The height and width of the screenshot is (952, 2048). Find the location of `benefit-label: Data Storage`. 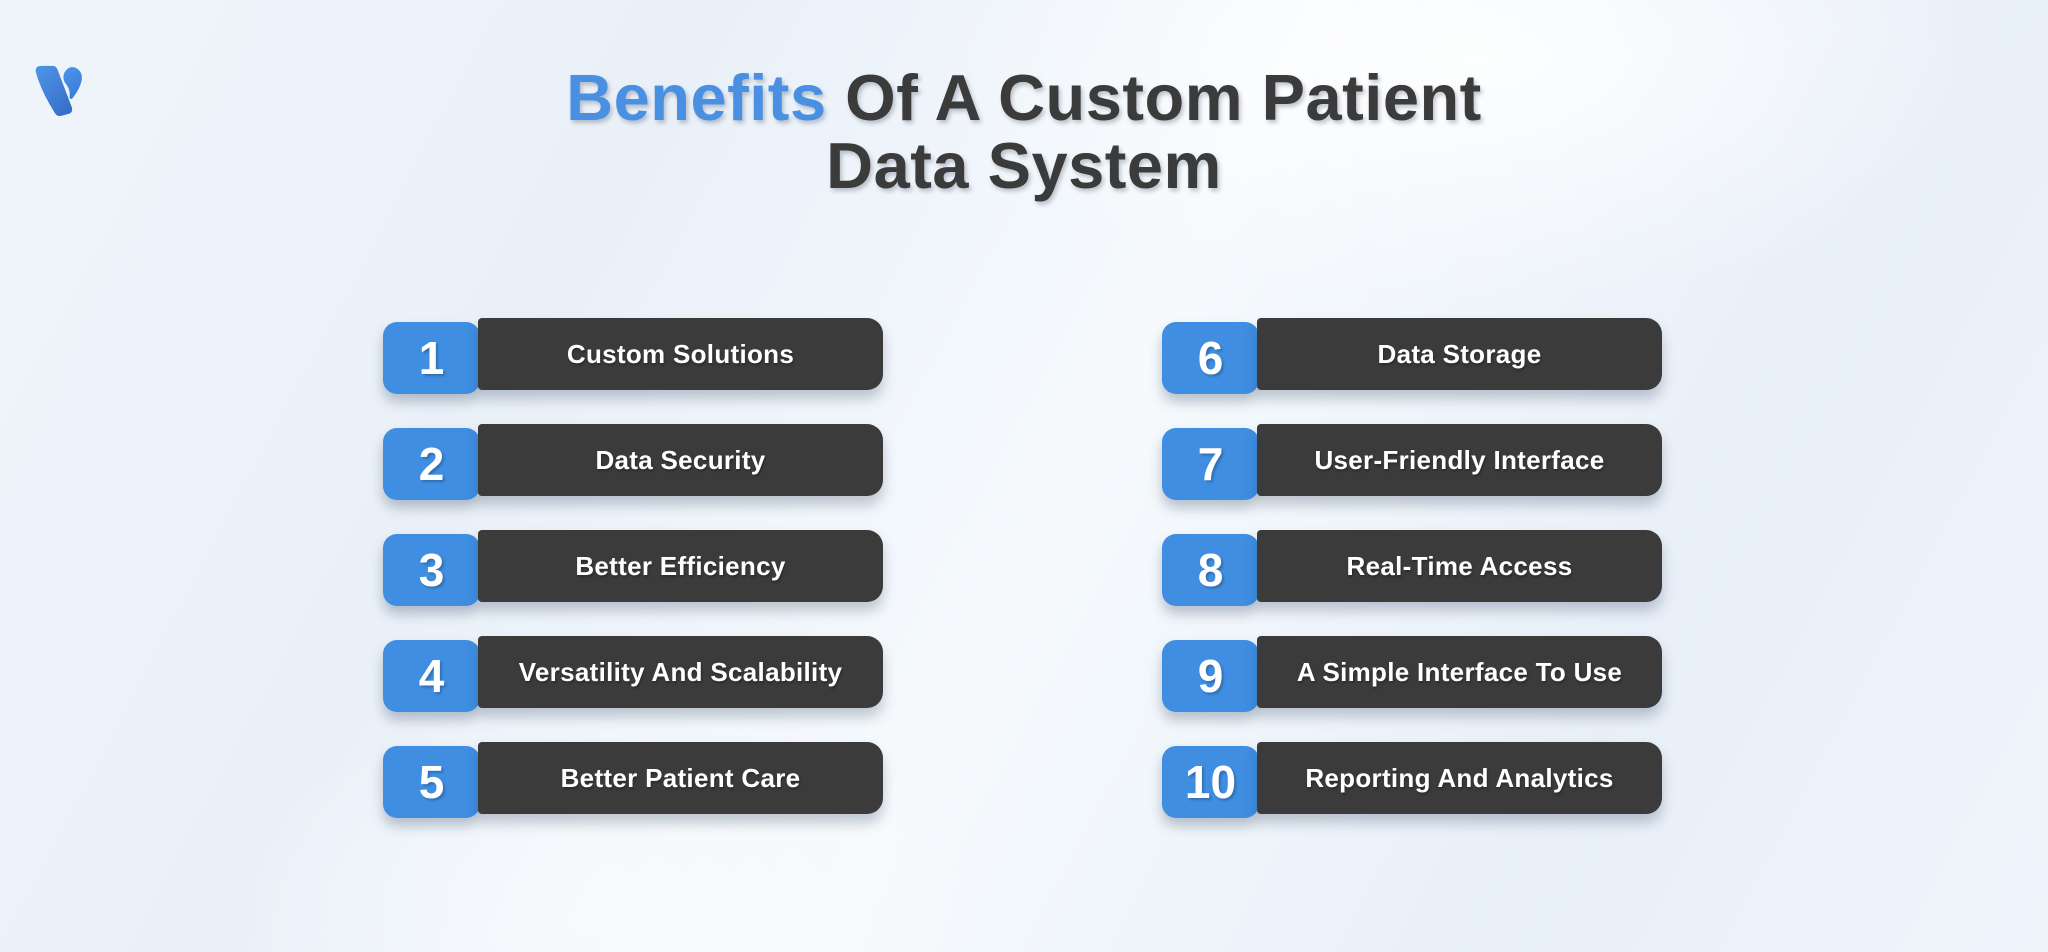

benefit-label: Data Storage is located at coordinates (1459, 353).